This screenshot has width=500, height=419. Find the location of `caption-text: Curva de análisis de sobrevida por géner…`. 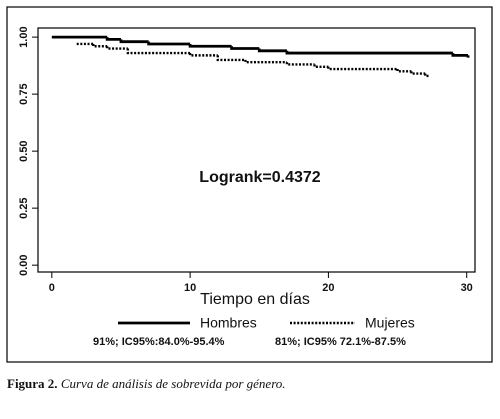

caption-text: Curva de análisis de sobrevida por géner… is located at coordinates (173, 383).